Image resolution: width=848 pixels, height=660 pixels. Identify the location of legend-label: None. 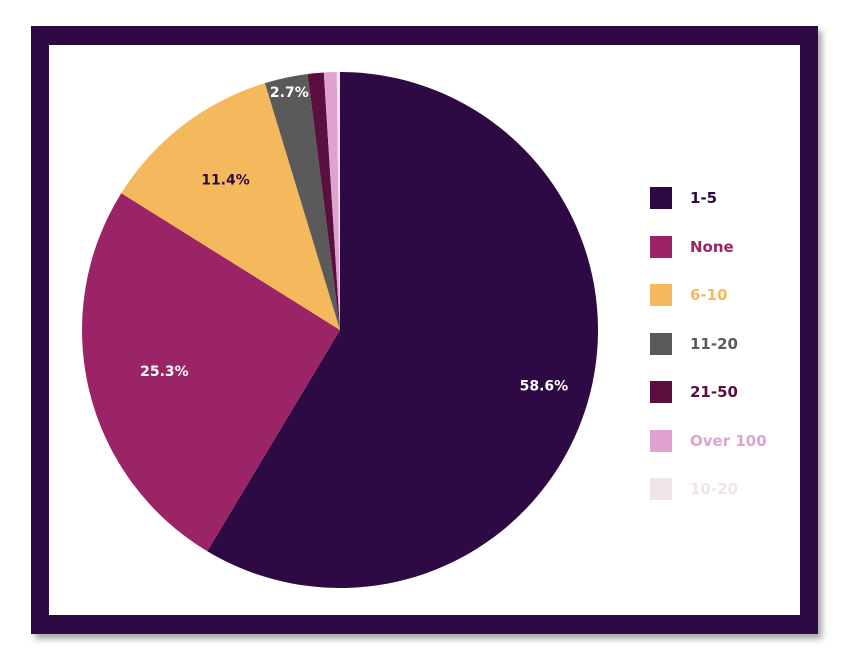
(712, 246).